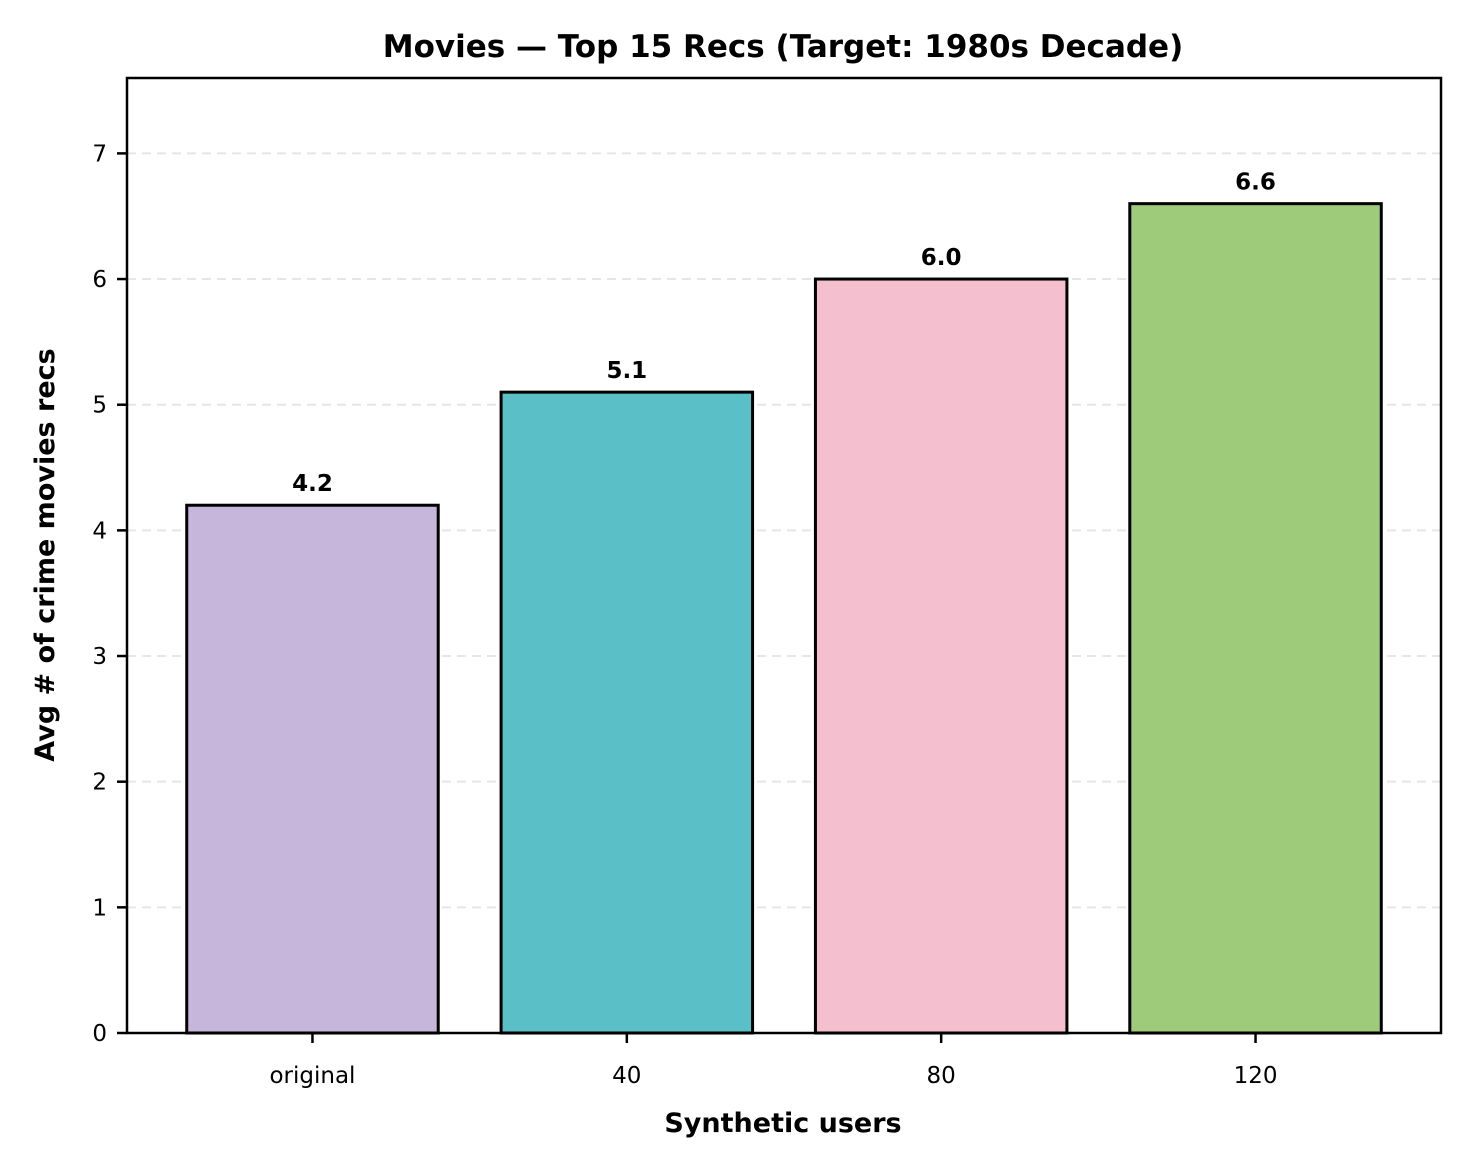 The width and height of the screenshot is (1470, 1174). I want to click on y-tick-label: 1, so click(99, 908).